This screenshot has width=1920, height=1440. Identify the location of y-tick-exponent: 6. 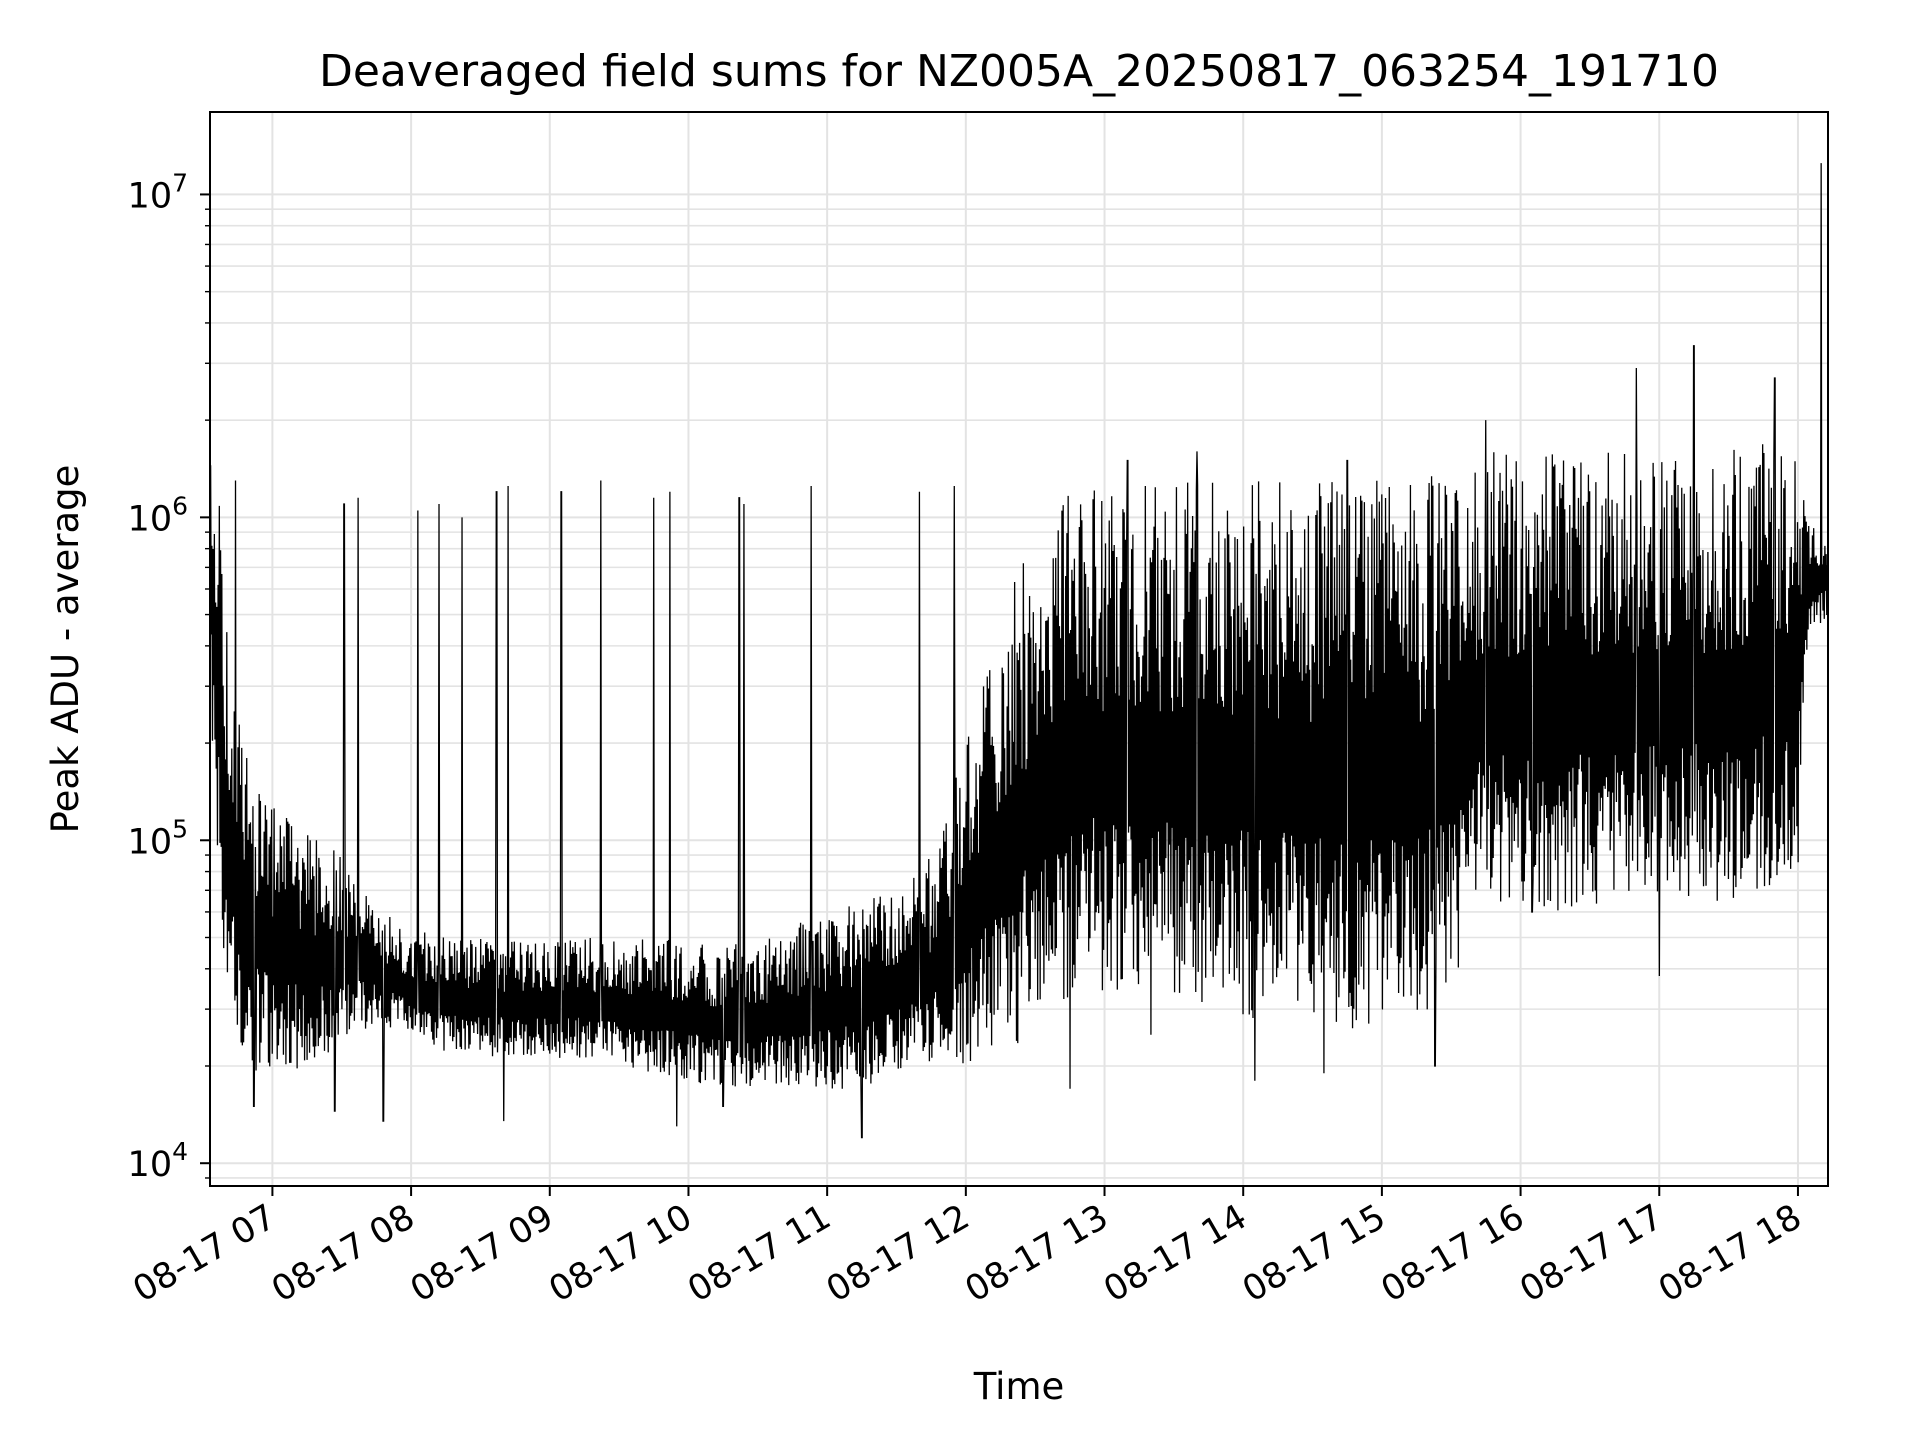
(180, 505).